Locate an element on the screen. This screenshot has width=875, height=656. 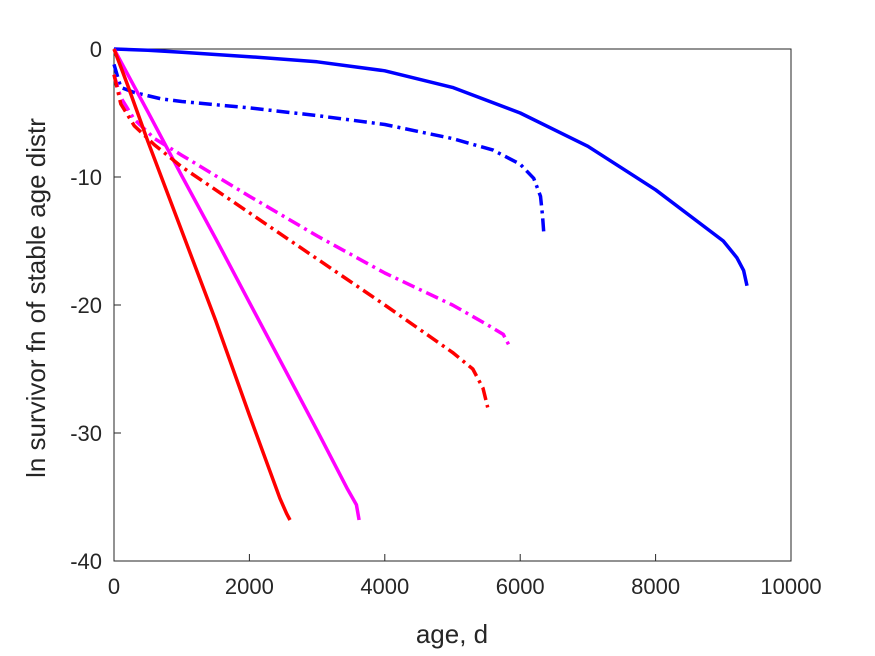
y-tick-label: -30 is located at coordinates (86, 433).